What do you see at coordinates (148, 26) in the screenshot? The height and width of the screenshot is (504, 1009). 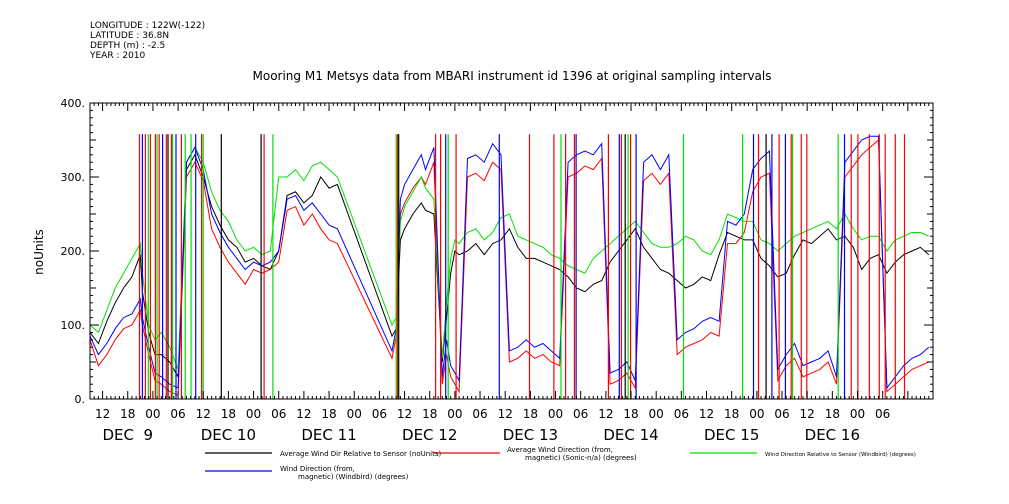 I see `longitude-label: LONGITUDE : 122W(-122)` at bounding box center [148, 26].